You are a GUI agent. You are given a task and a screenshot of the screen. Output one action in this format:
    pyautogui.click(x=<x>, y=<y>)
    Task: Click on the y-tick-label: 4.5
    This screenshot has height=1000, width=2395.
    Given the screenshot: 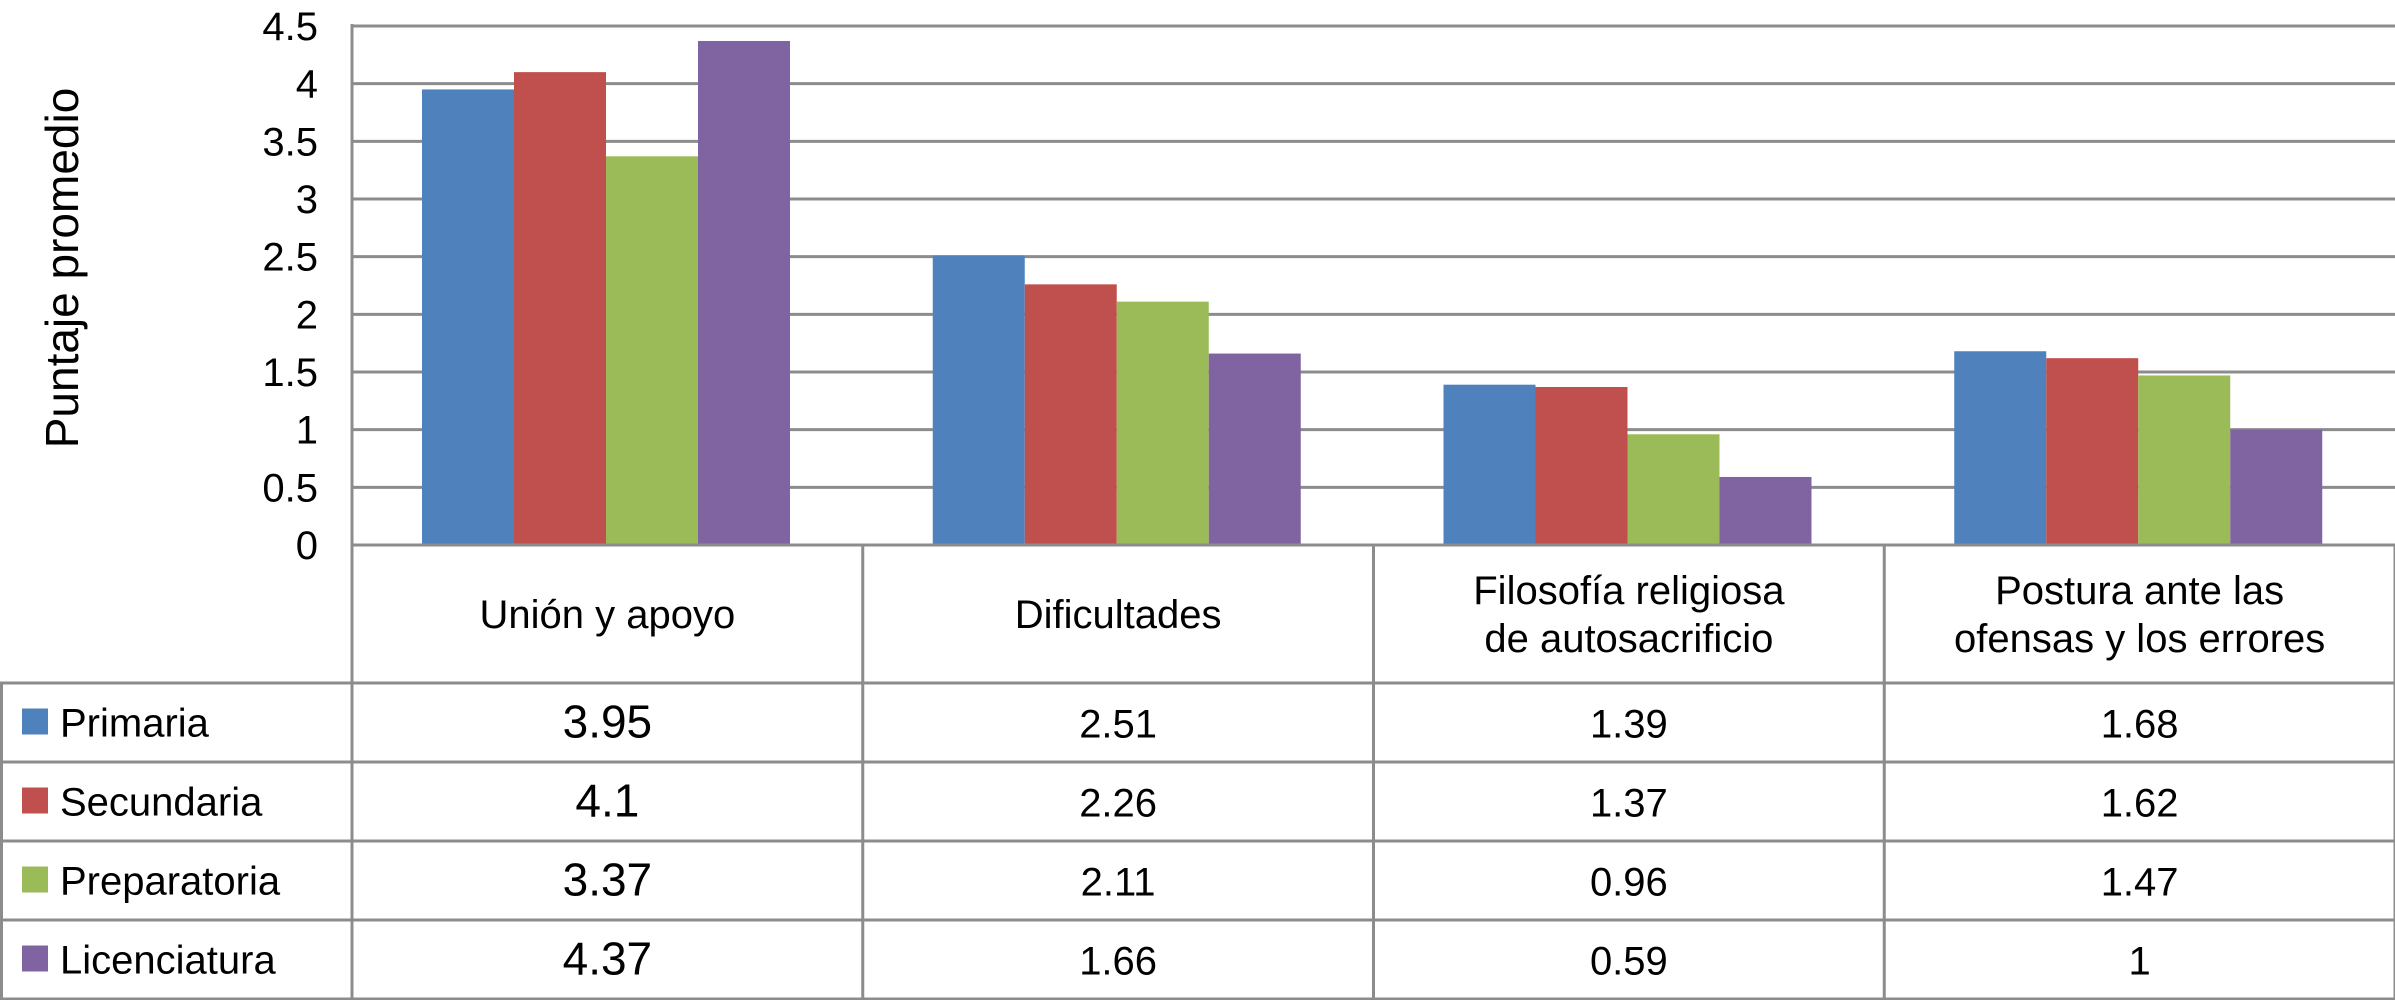 What is the action you would take?
    pyautogui.click(x=290, y=27)
    